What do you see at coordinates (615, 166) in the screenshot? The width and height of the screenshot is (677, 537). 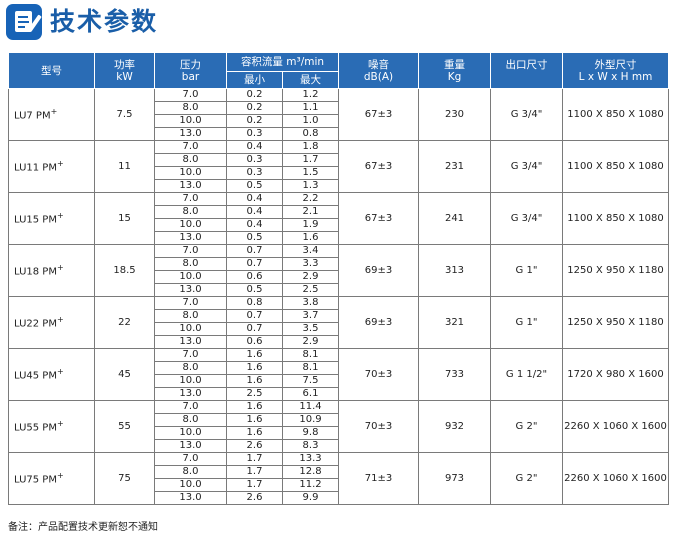 I see `dims-cell: 1100 X 850 X 1080` at bounding box center [615, 166].